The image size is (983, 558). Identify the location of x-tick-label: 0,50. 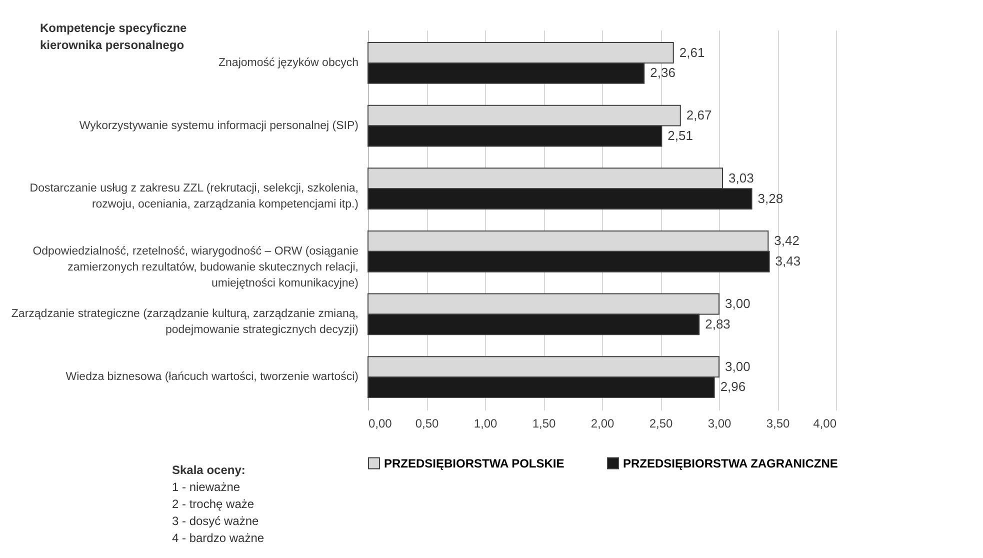
(427, 423).